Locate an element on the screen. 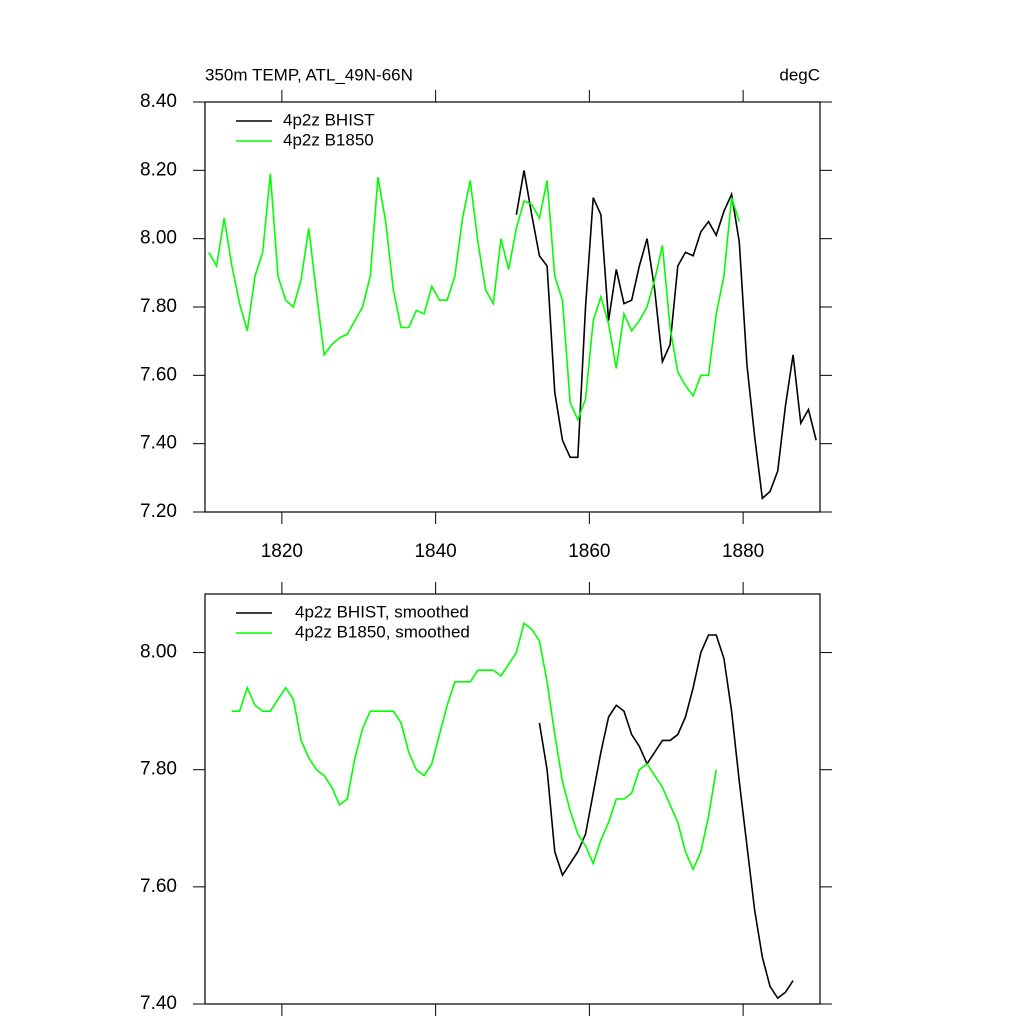  x-tick-label: 1860 is located at coordinates (589, 551).